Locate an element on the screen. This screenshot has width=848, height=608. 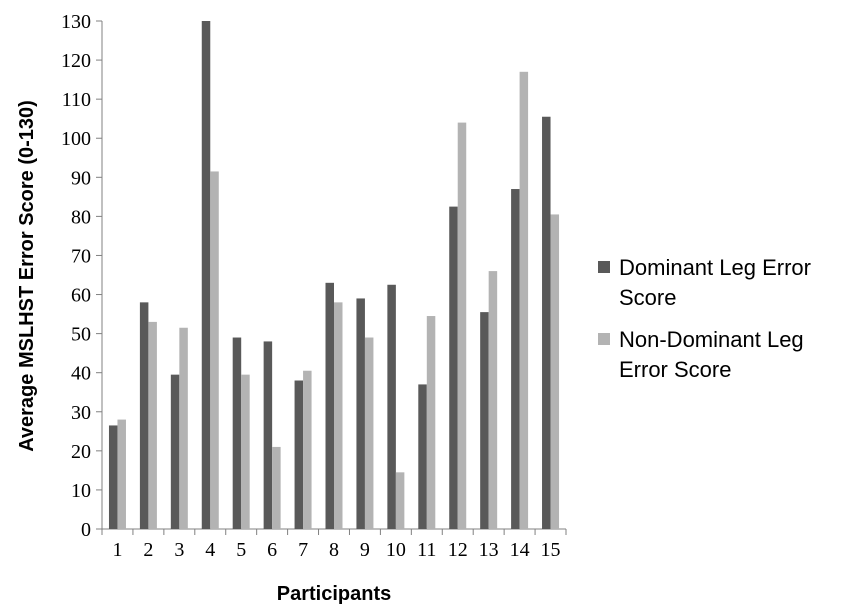
y-tick-label: 40 is located at coordinates (81, 374).